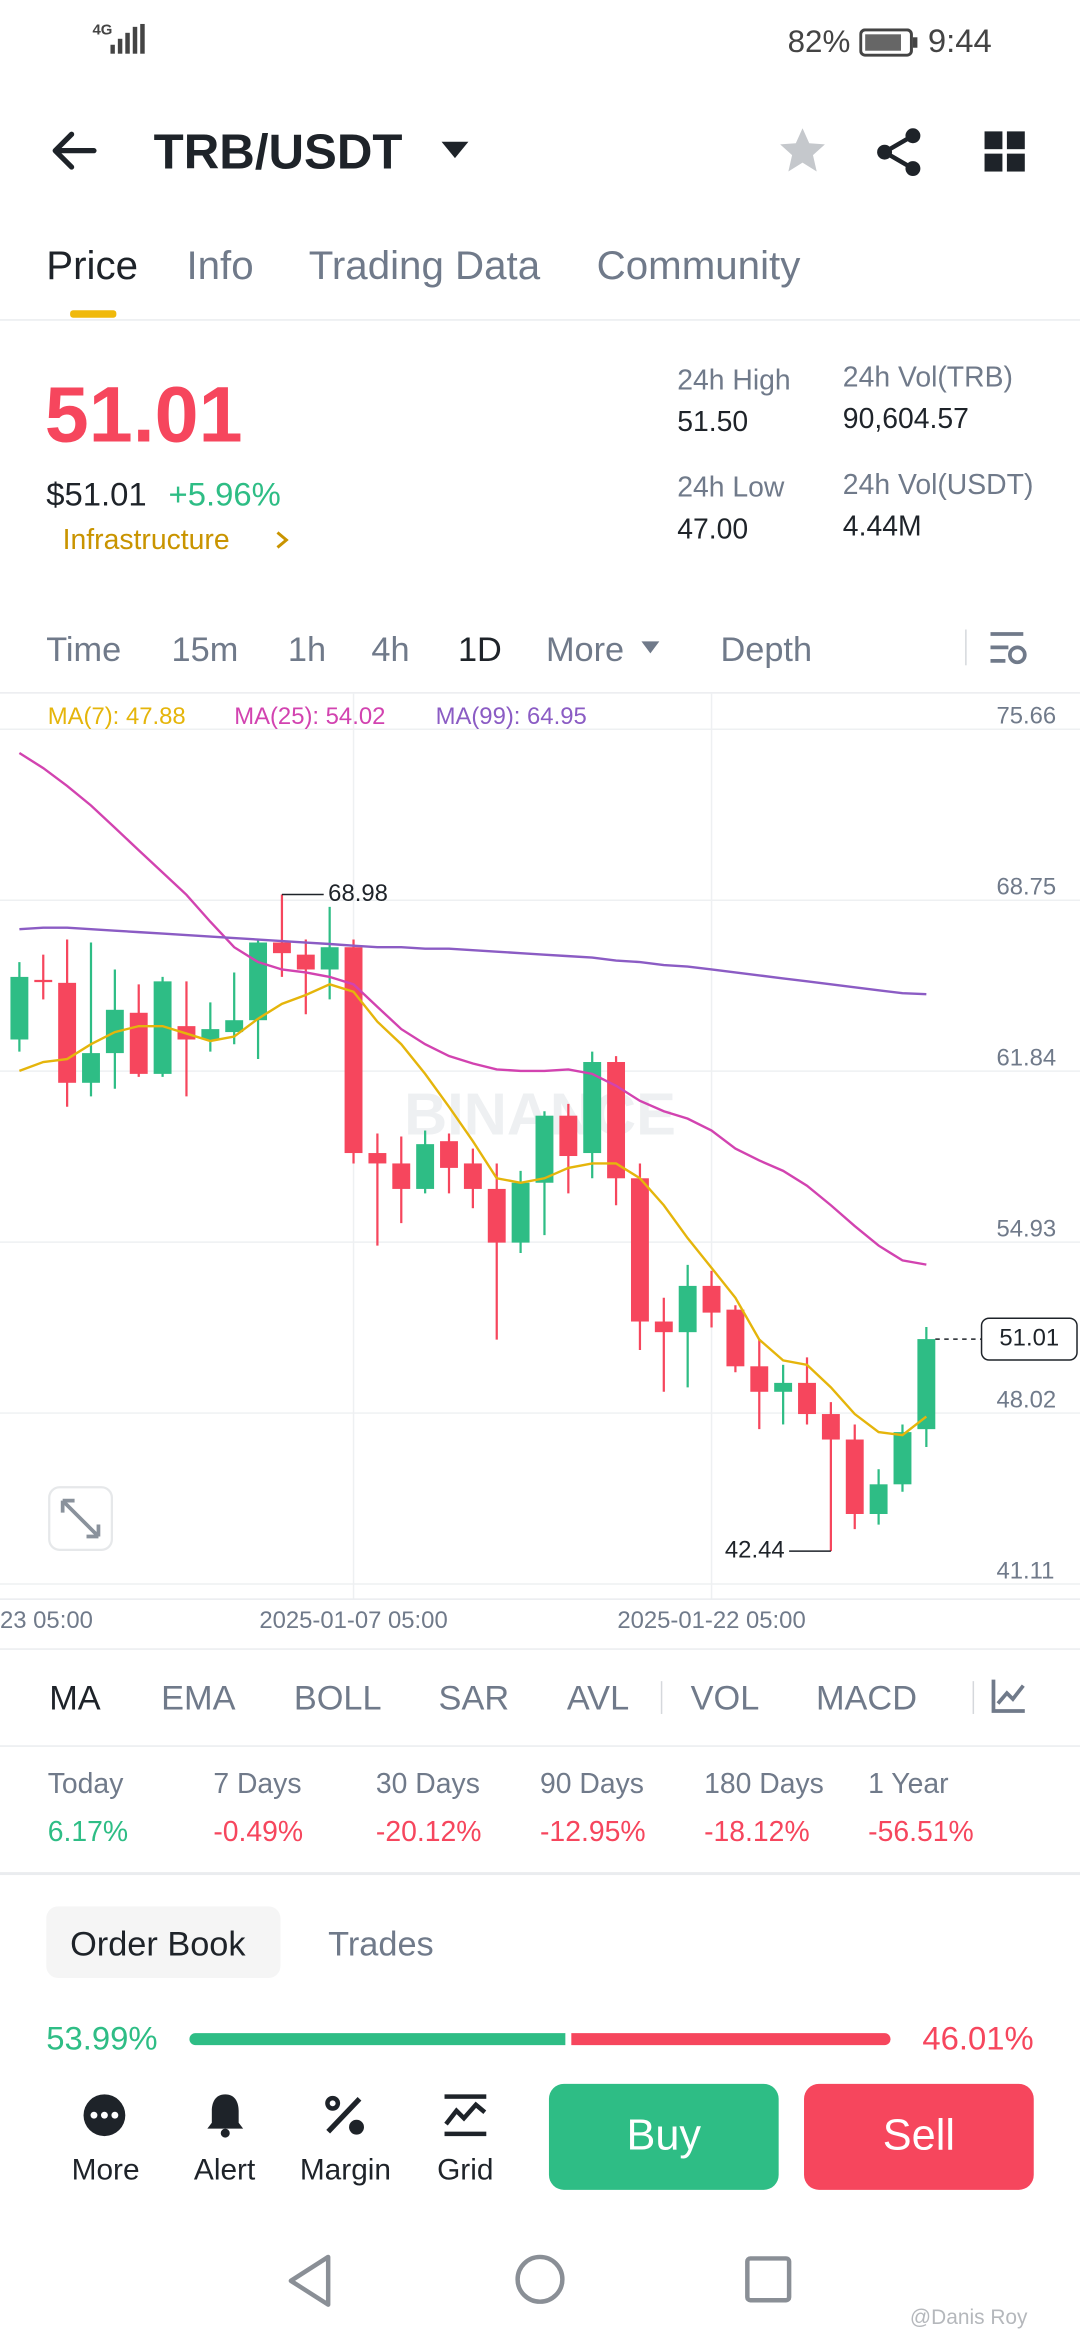 The height and width of the screenshot is (2340, 1080). I want to click on stat-value: 90,604.57, so click(905, 420).